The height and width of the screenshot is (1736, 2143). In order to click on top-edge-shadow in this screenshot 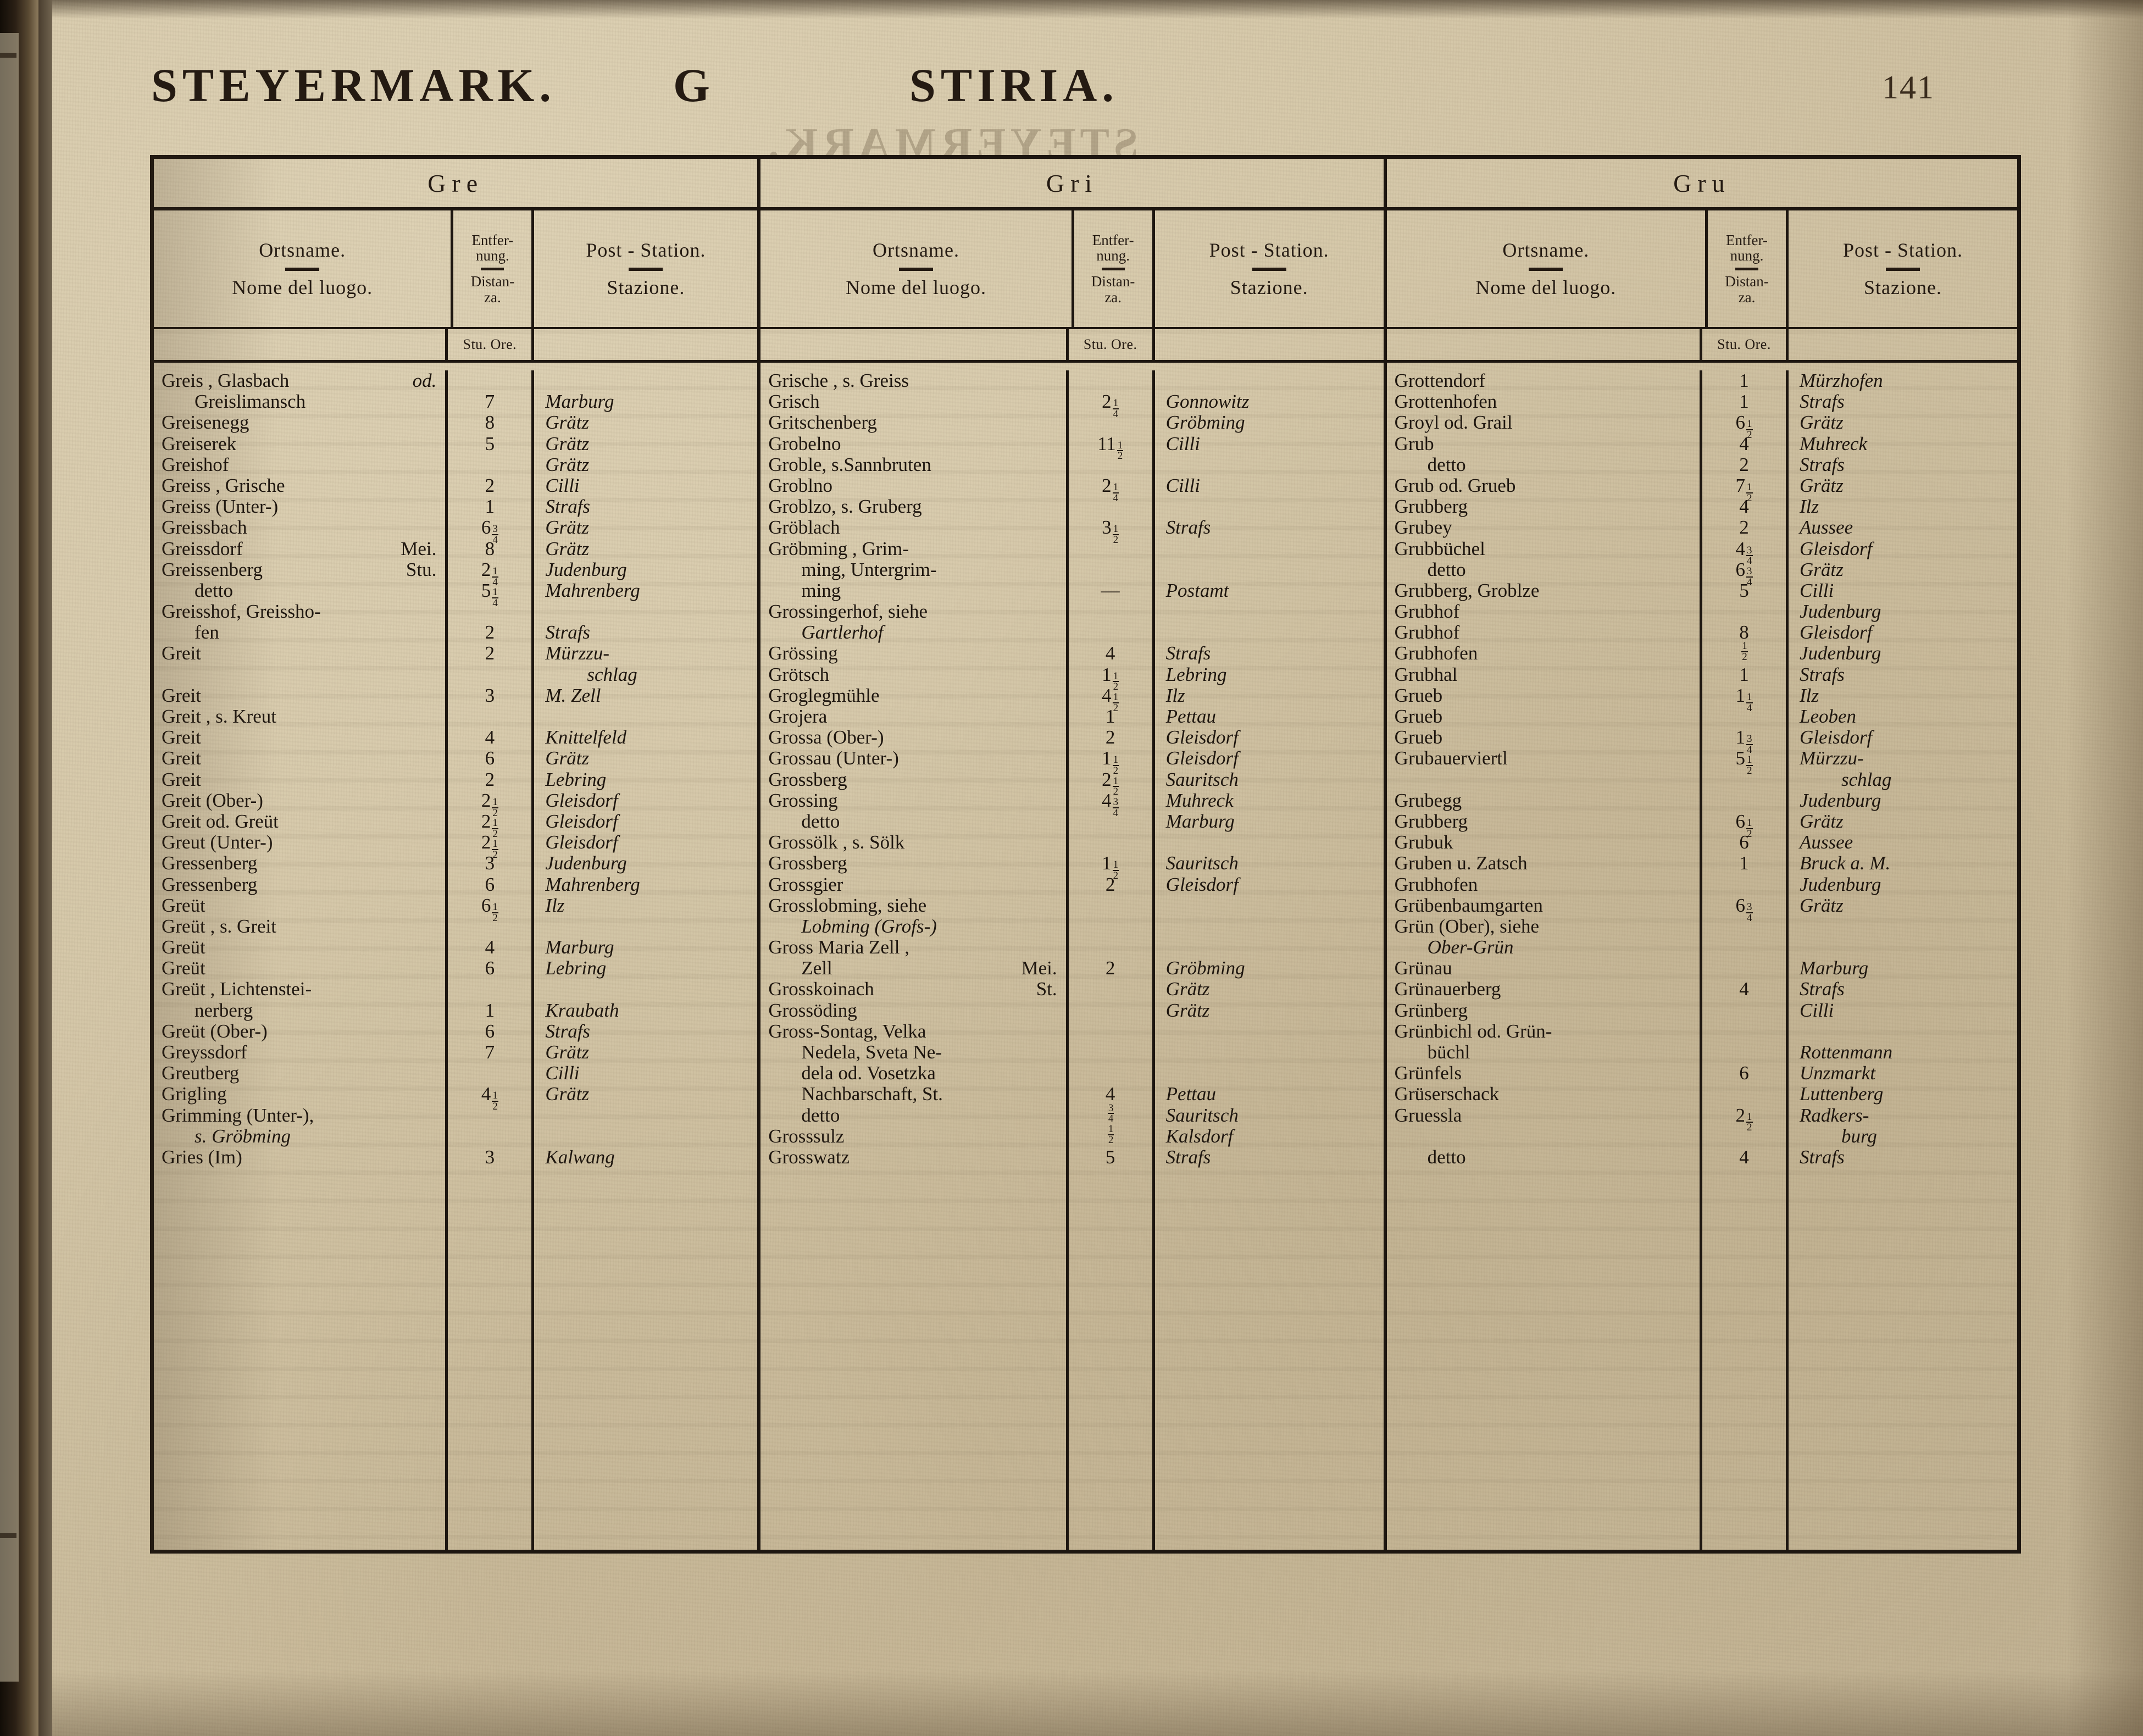, I will do `click(1097, 9)`.